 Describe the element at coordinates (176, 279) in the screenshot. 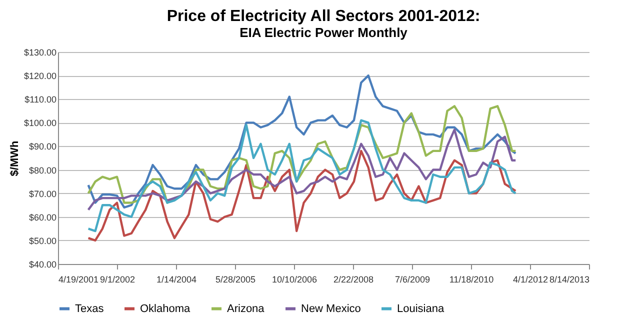

I see `x-tick-label: 1/14/2004` at that location.